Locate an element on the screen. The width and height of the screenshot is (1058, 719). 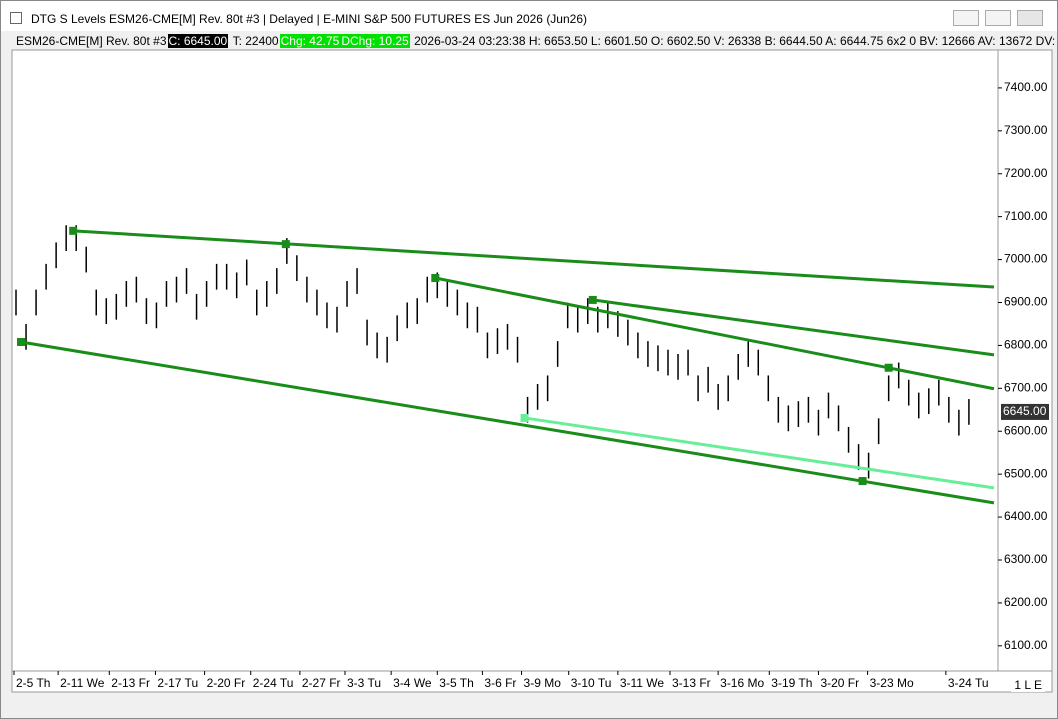
y-tick-label: 7000.00 is located at coordinates (1026, 259).